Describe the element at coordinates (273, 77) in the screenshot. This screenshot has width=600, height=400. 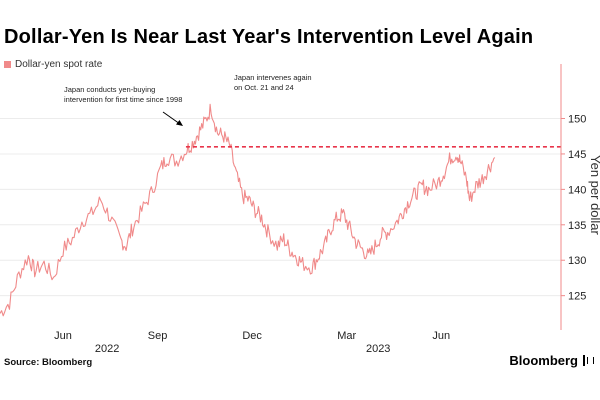
I see `annotation-line: Japan intervenes again` at that location.